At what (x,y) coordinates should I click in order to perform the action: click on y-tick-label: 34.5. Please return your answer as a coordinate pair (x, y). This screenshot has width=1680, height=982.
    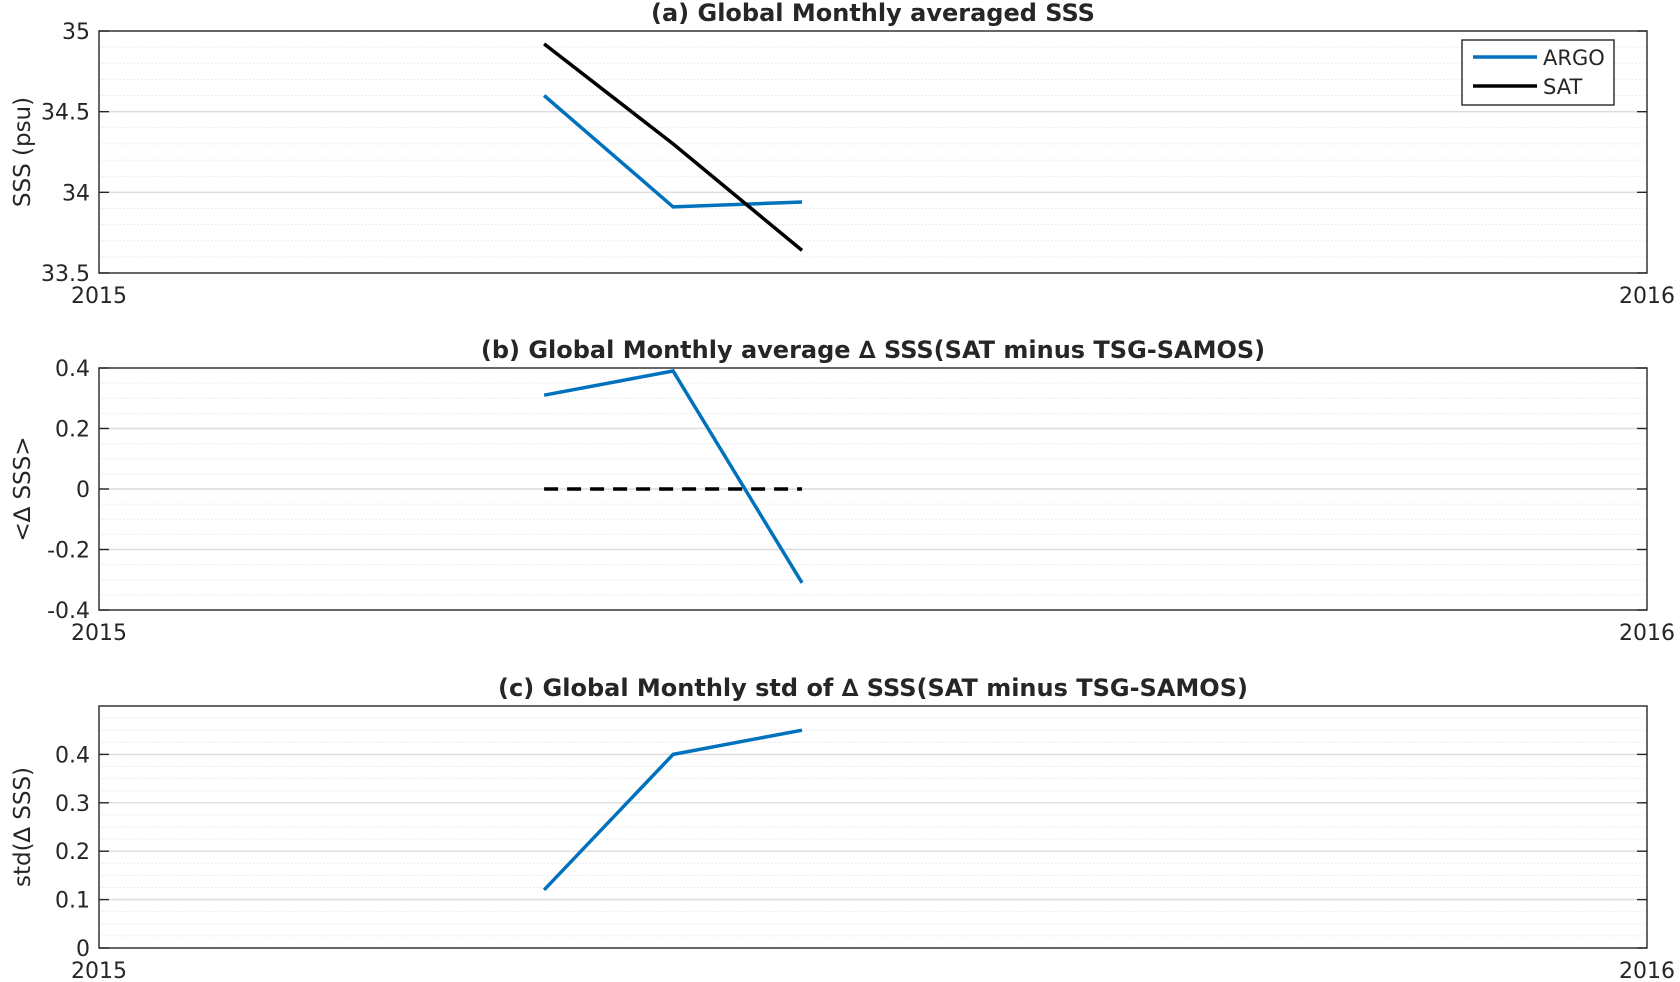
    Looking at the image, I should click on (65, 113).